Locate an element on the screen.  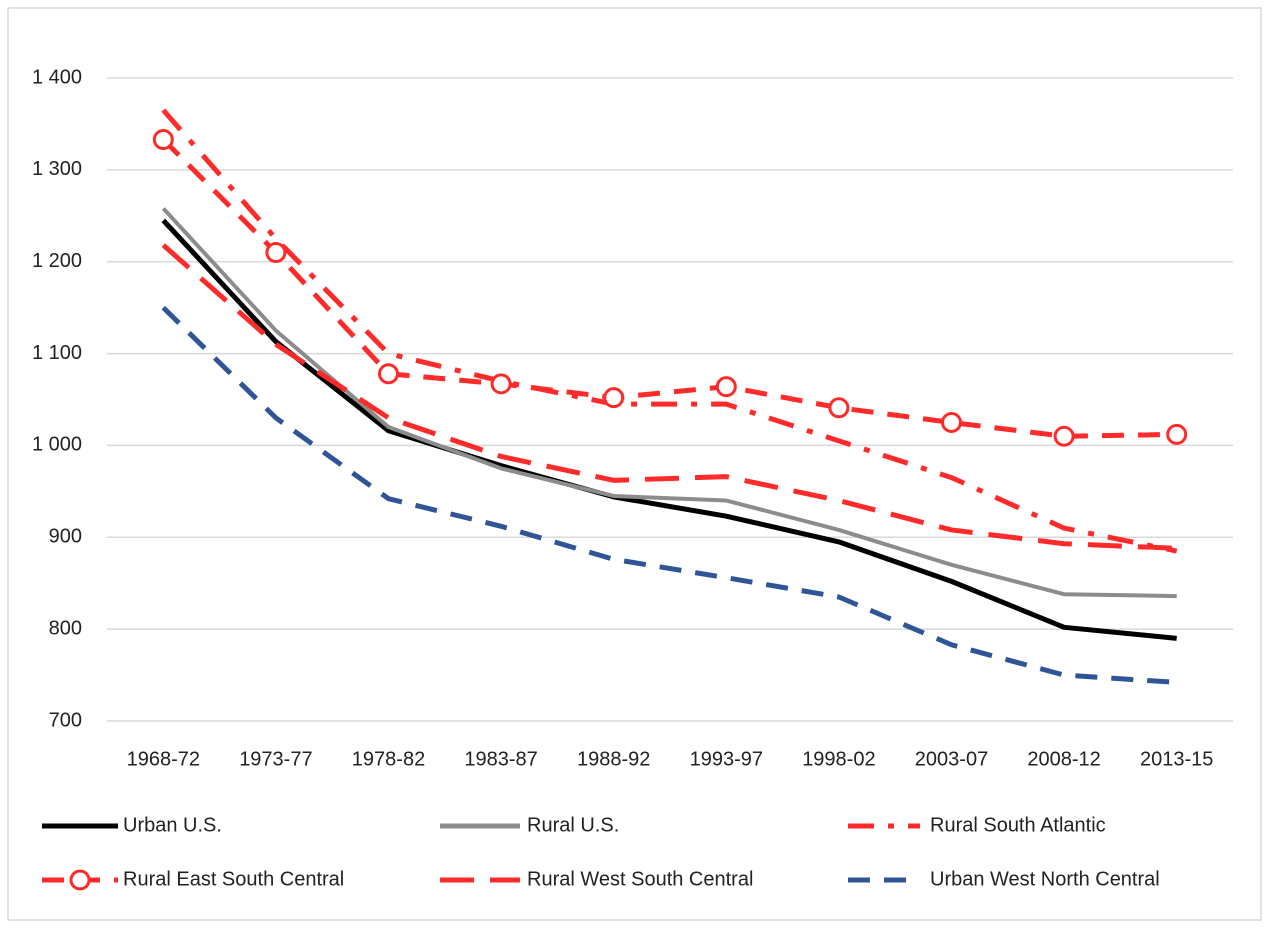
x-tick-label: 2008-12 is located at coordinates (1063, 759).